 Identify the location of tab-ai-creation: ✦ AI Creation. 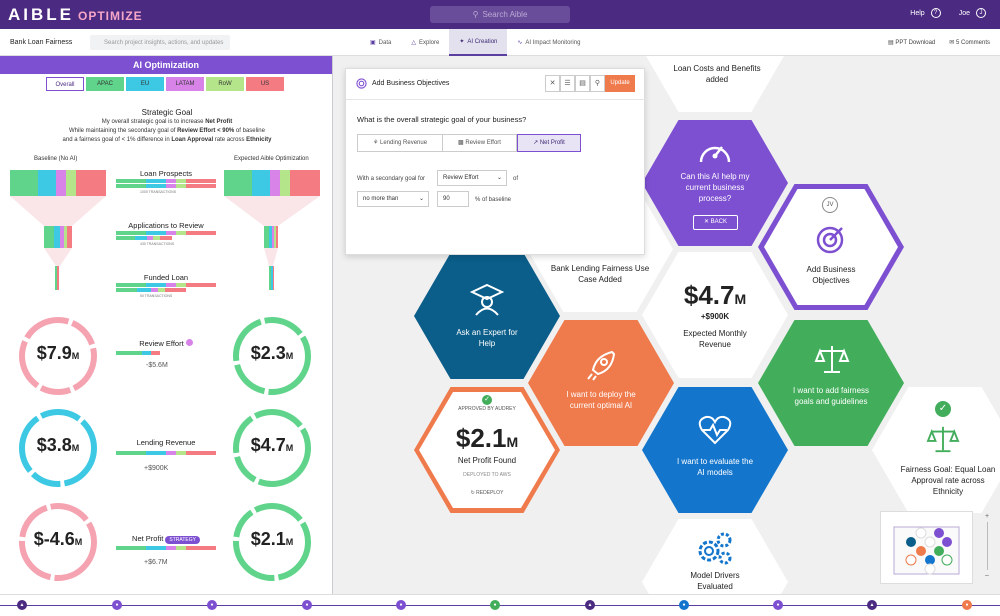
(478, 42).